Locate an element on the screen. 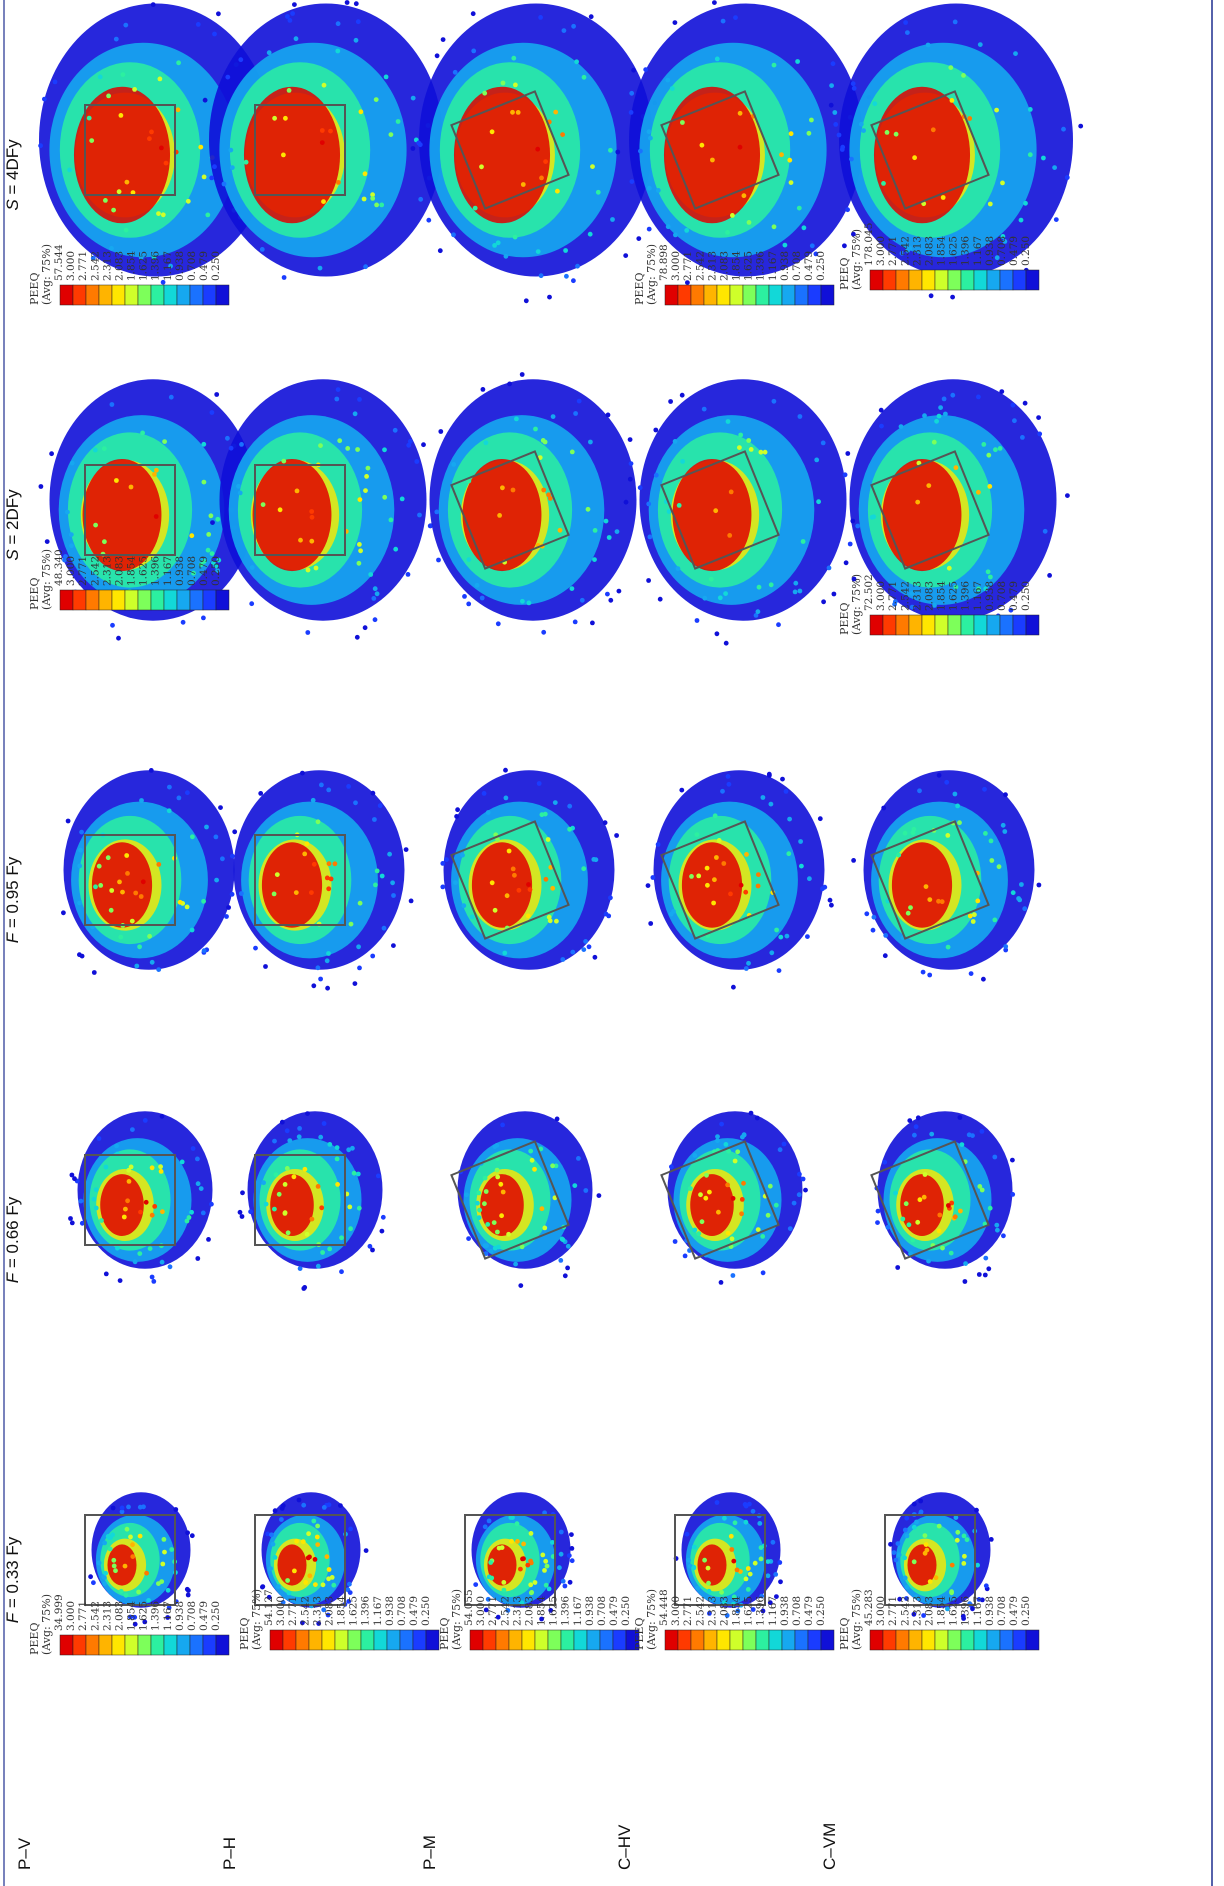  legend-tick-label: 2.542 is located at coordinates (95, 266).